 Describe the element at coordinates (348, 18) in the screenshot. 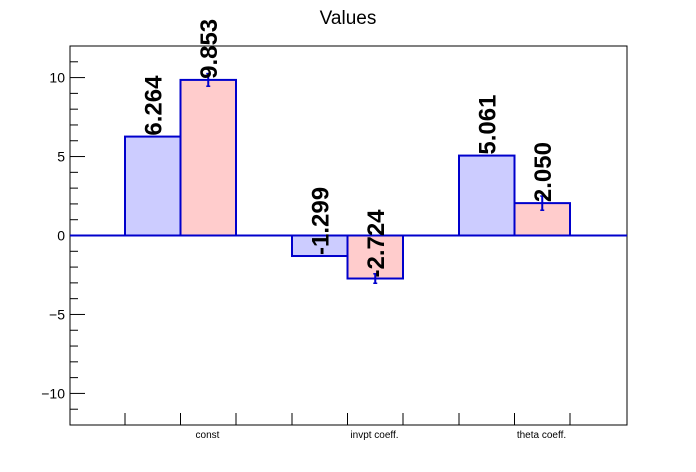

I see `chart-title: Values` at that location.